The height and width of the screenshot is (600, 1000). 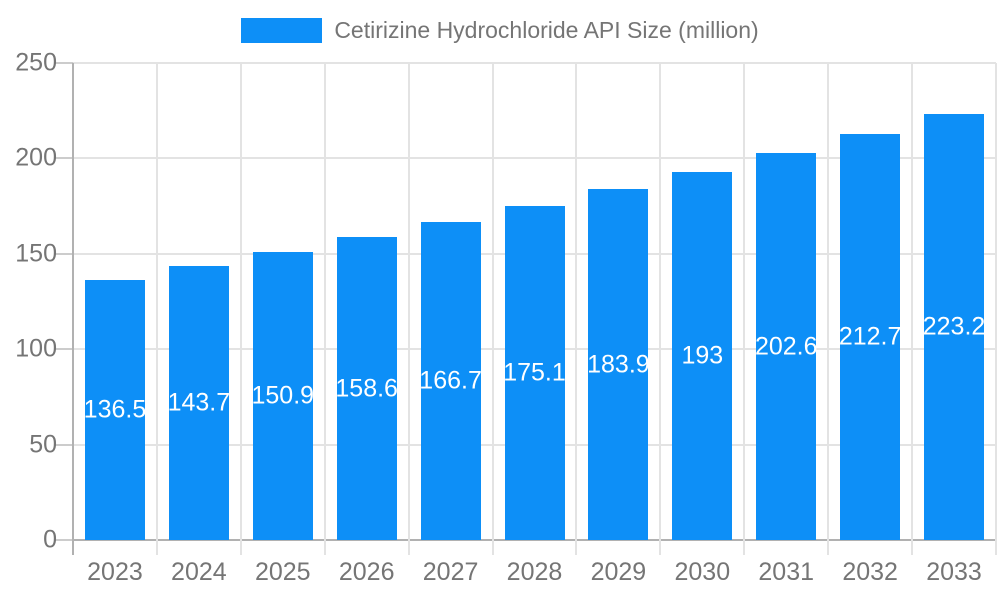 I want to click on y-tick-label: 100, so click(x=36, y=348).